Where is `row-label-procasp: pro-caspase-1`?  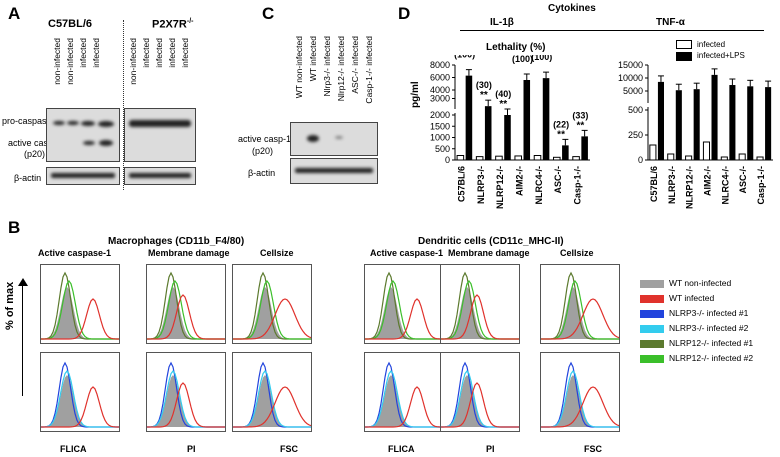 row-label-procasp: pro-caspase-1 is located at coordinates (31, 121).